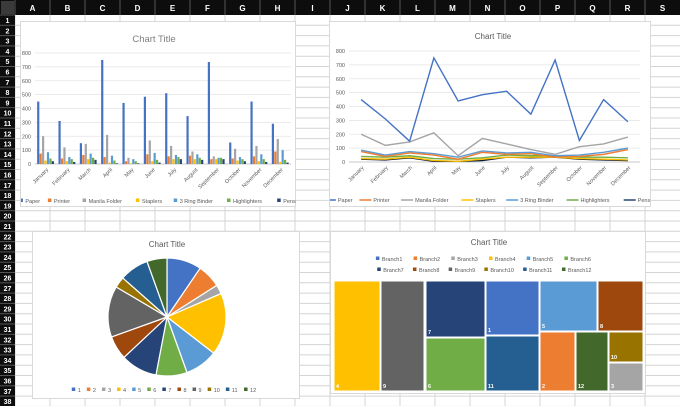 This screenshot has height=411, width=680. I want to click on row-header-28: 28, so click(8, 299).